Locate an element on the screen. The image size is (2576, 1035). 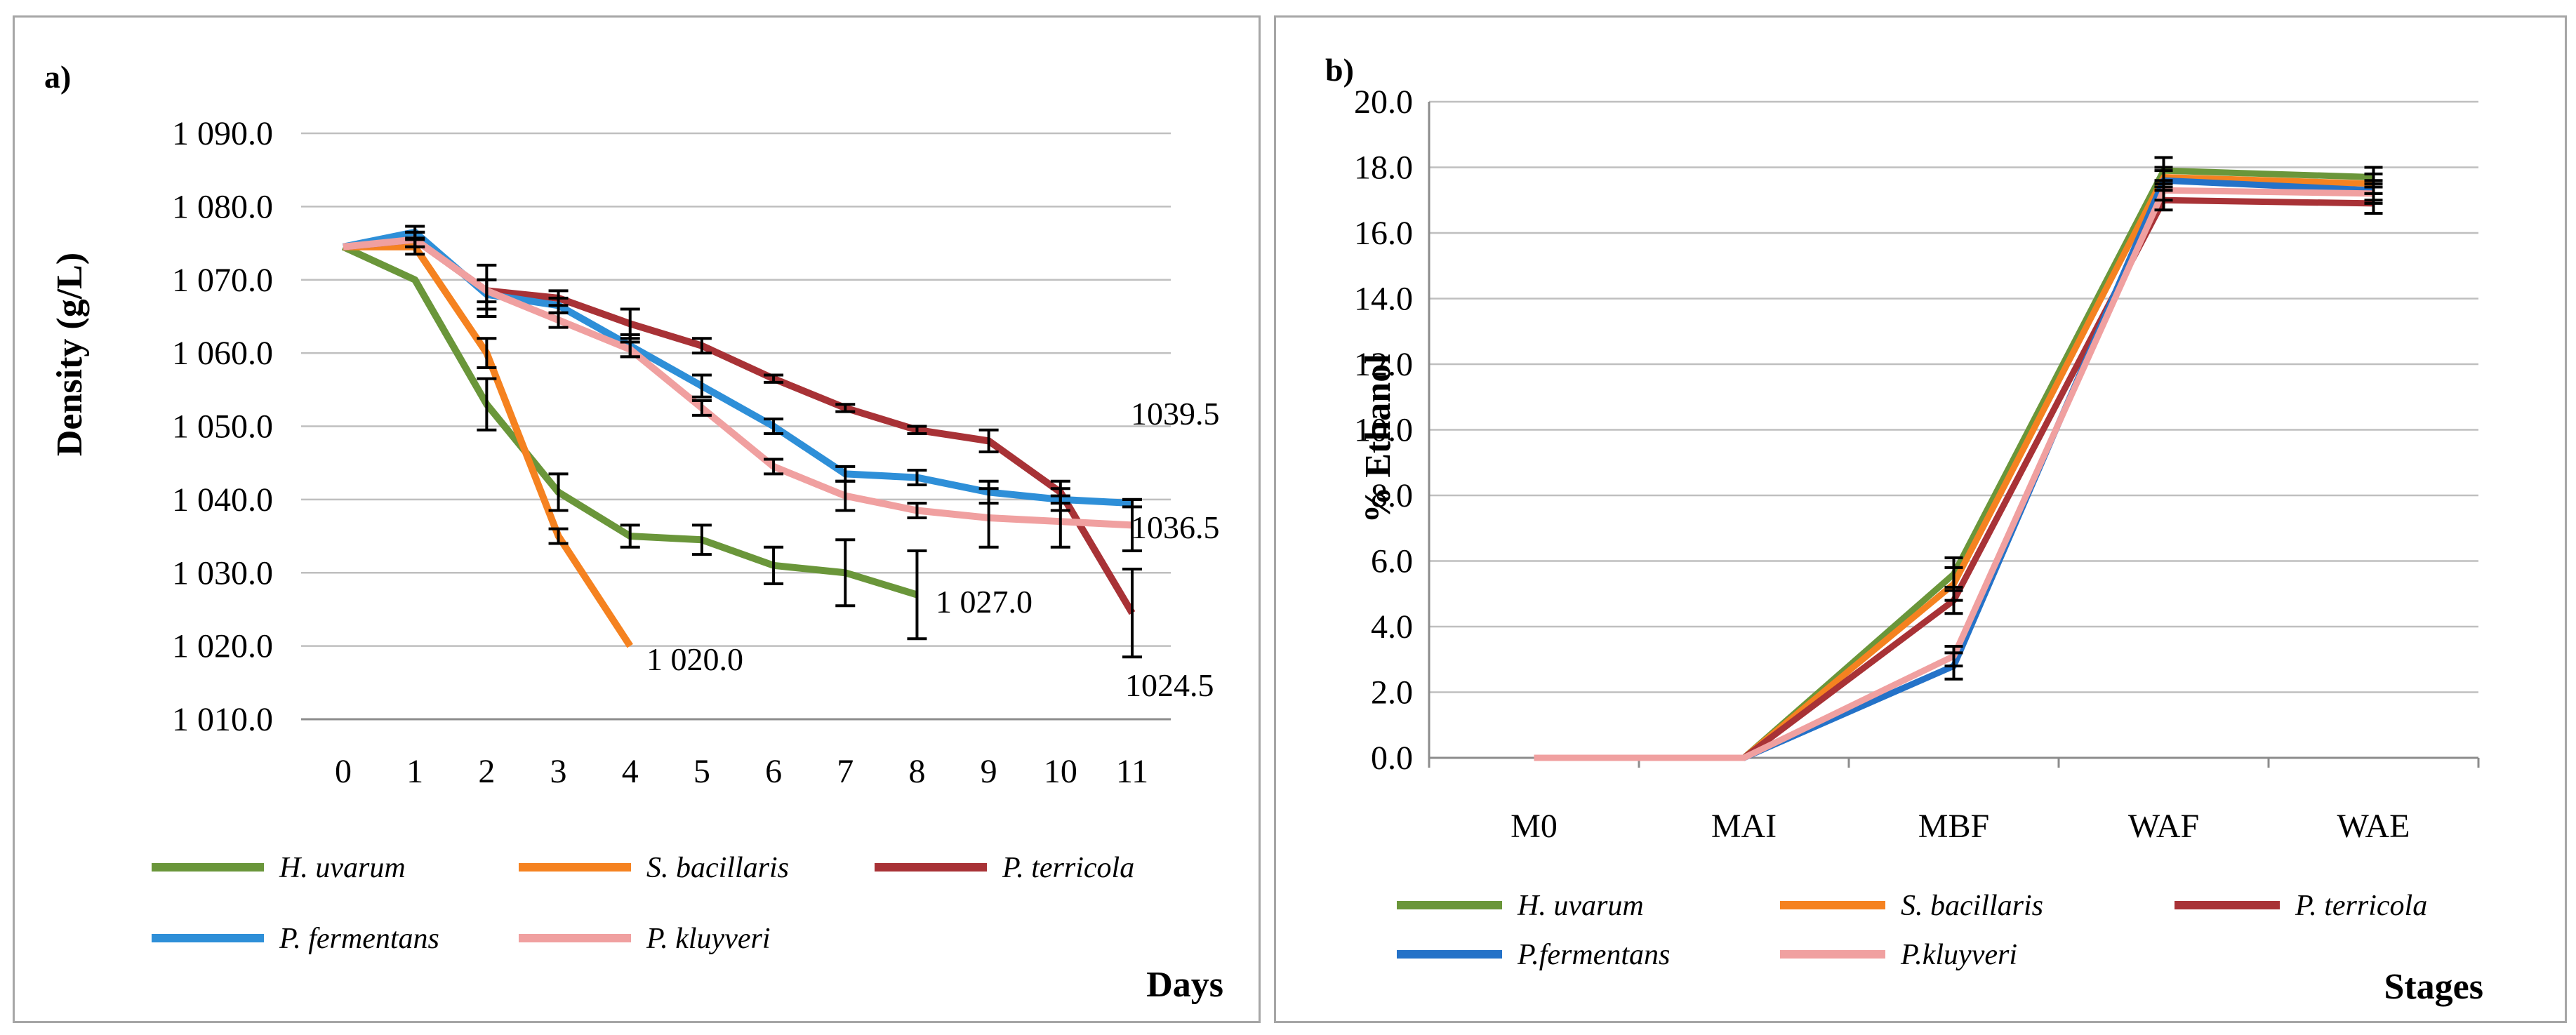
y-tick-label: 8.0 is located at coordinates (1392, 496).